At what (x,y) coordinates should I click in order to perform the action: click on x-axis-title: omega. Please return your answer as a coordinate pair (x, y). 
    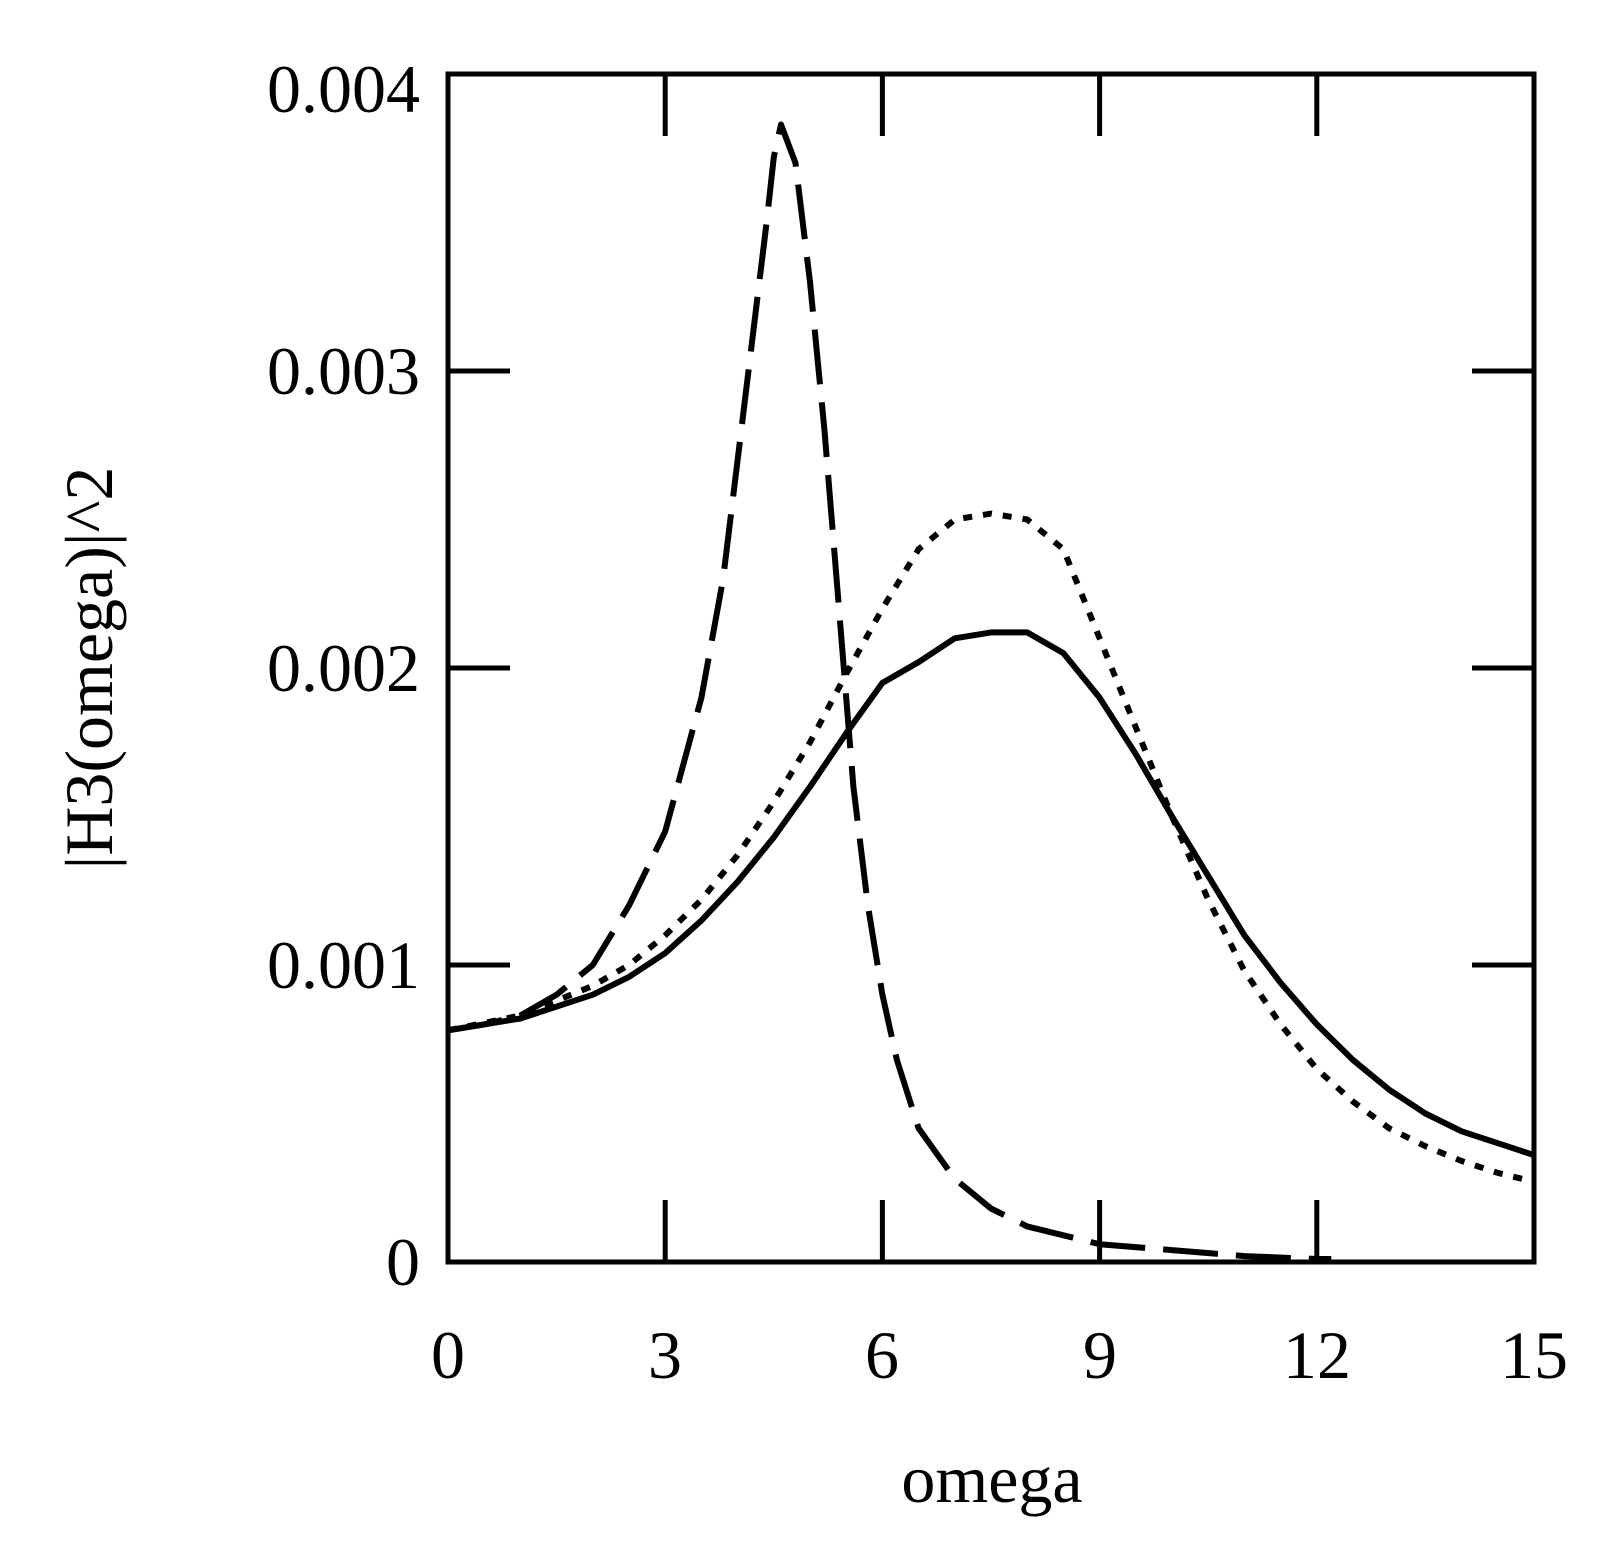
    Looking at the image, I should click on (991, 1479).